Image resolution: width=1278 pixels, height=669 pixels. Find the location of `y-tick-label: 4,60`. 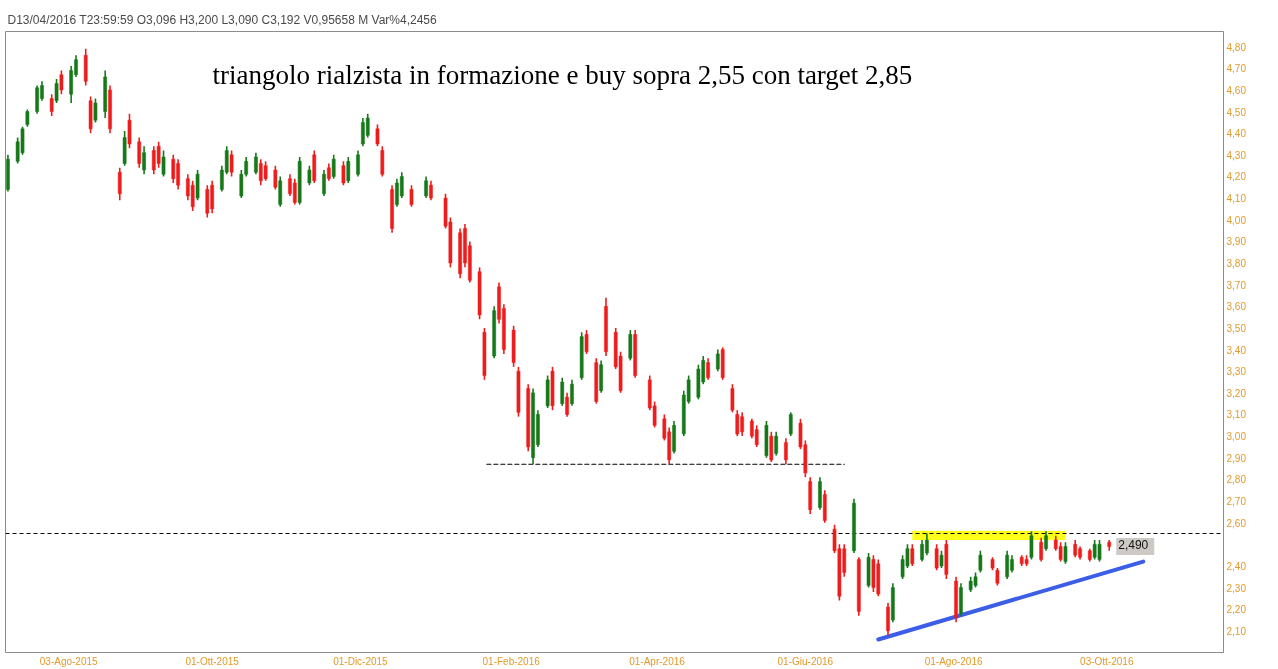

y-tick-label: 4,60 is located at coordinates (1236, 90).